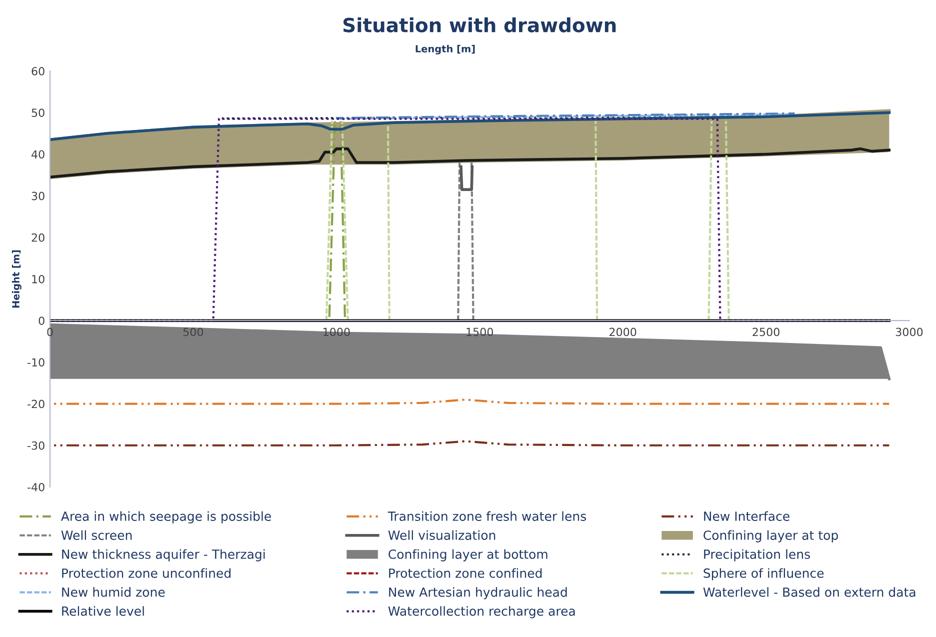 The width and height of the screenshot is (936, 637). What do you see at coordinates (771, 536) in the screenshot?
I see `legend-label: Confining layer at top` at bounding box center [771, 536].